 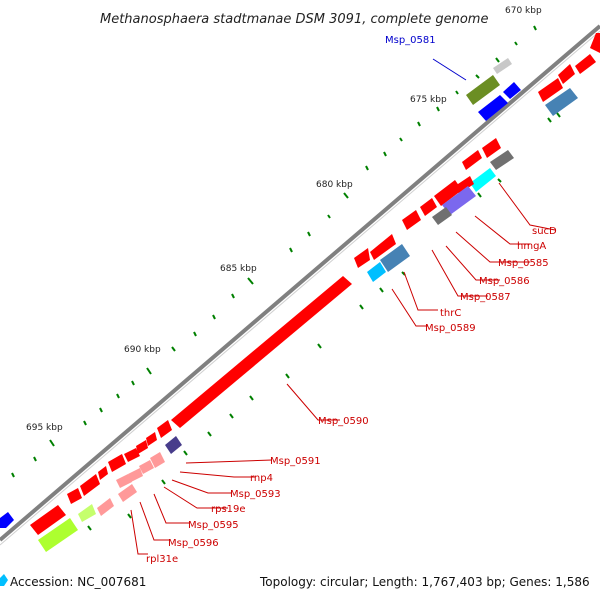 I want to click on feature-blue-arrow-b, so click(x=512, y=90).